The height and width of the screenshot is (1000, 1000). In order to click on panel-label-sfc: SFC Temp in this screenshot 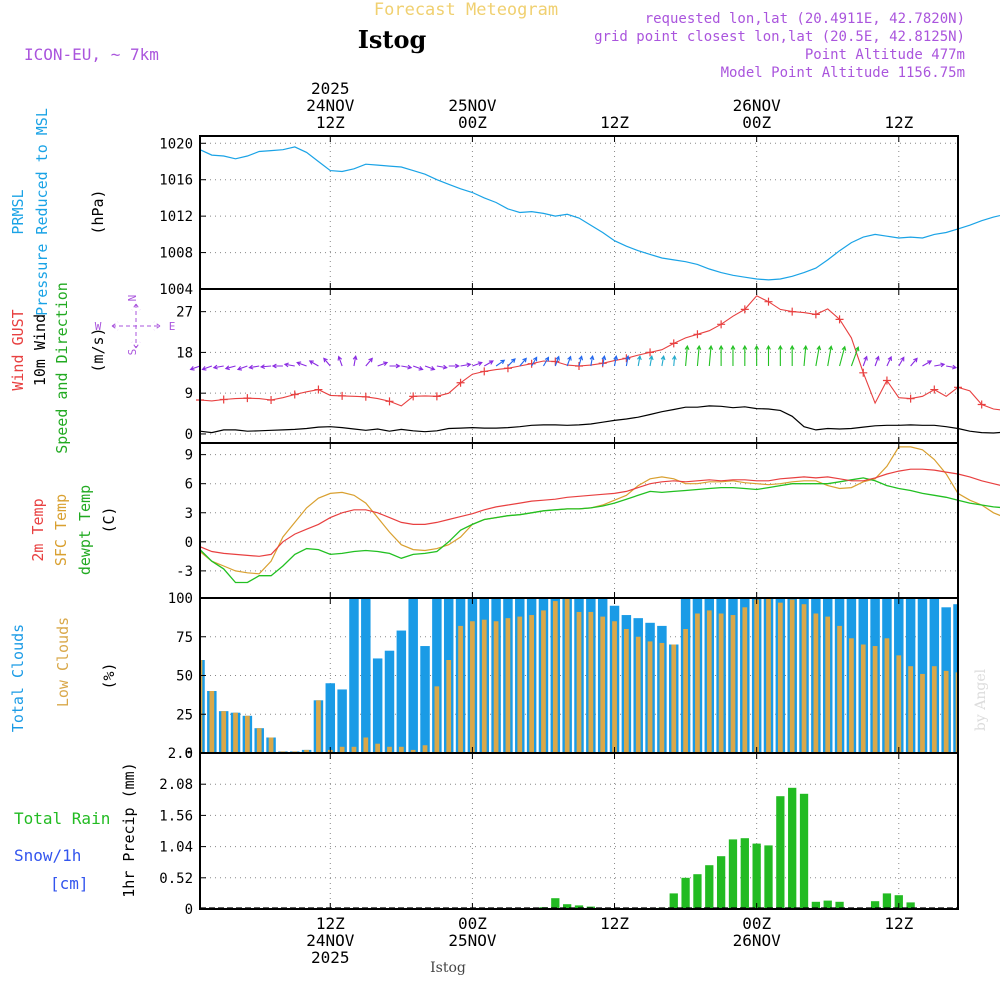, I will do `click(61, 530)`.